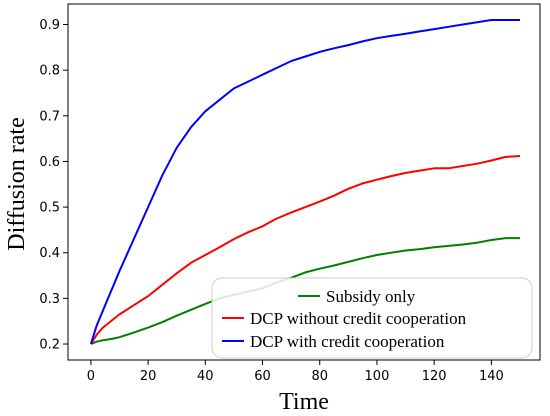 The image size is (550, 416). Describe the element at coordinates (49, 299) in the screenshot. I see `y-tick-label: 0.3` at that location.